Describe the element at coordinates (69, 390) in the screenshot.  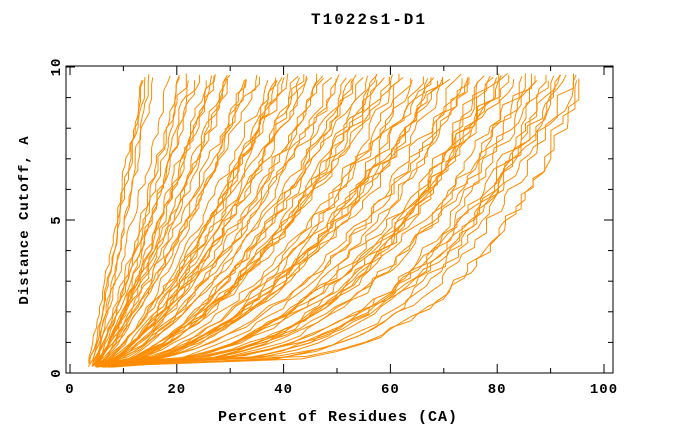
I see `x-tick-label: 0` at that location.